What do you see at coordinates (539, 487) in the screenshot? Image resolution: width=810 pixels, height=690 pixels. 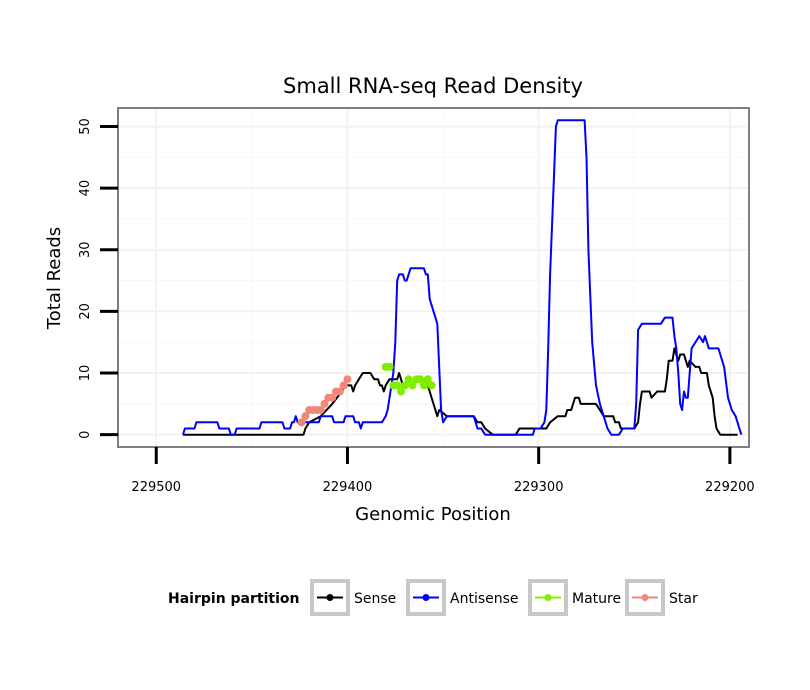 I see `x-tick-label: 229300` at bounding box center [539, 487].